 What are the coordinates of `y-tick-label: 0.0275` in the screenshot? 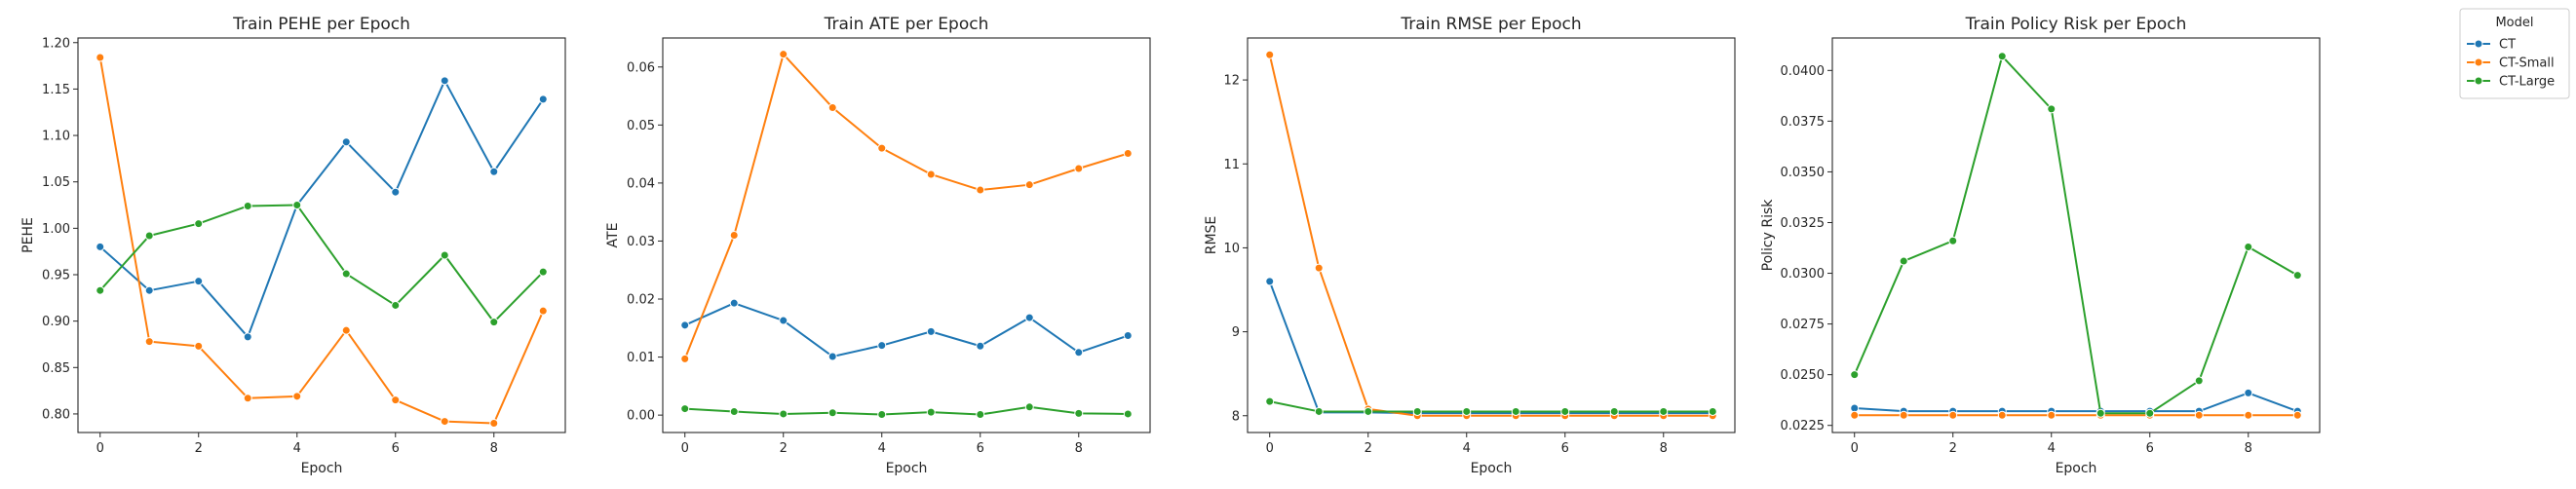 It's located at (1803, 325).